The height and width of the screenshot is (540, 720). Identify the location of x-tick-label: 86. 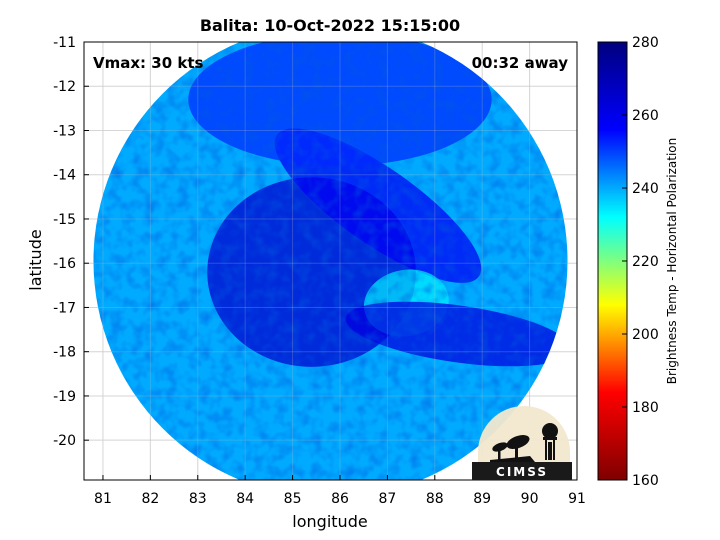
(340, 499).